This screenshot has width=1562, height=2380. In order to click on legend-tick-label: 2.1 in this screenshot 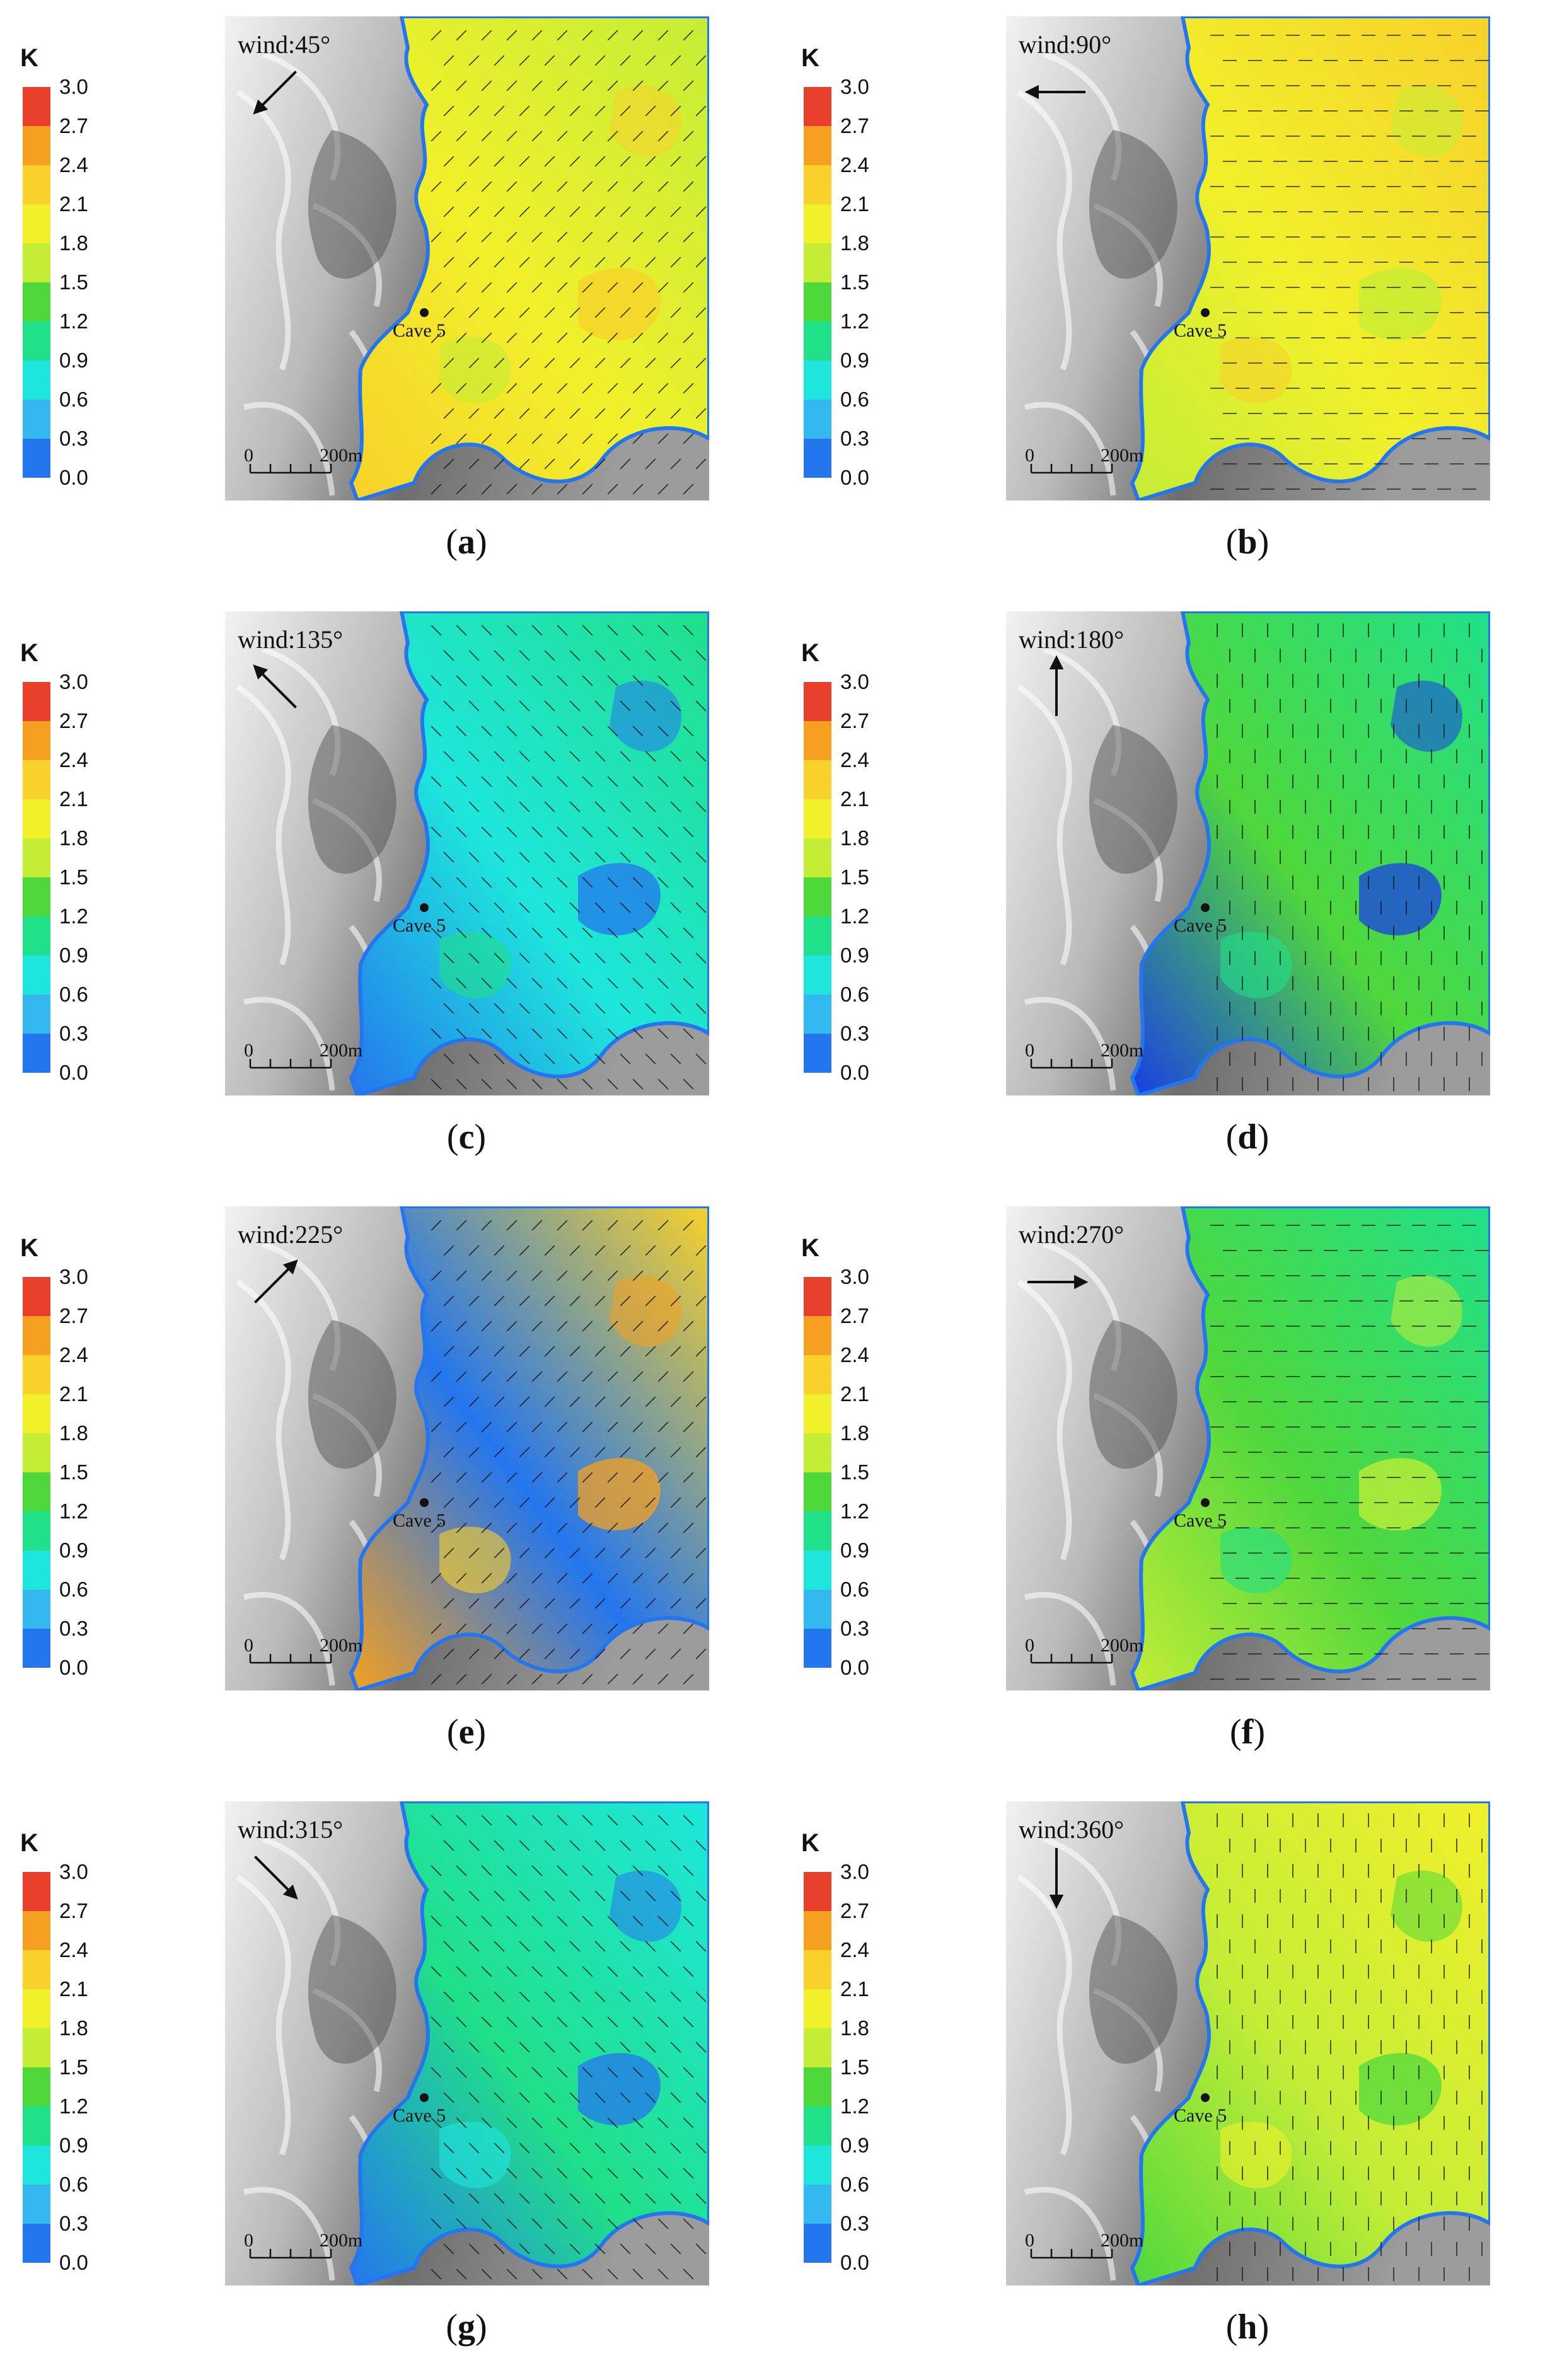, I will do `click(855, 204)`.